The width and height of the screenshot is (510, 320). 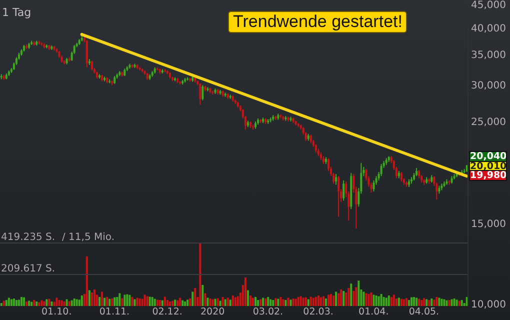 I want to click on y-tick-label: 30,000, so click(x=488, y=86).